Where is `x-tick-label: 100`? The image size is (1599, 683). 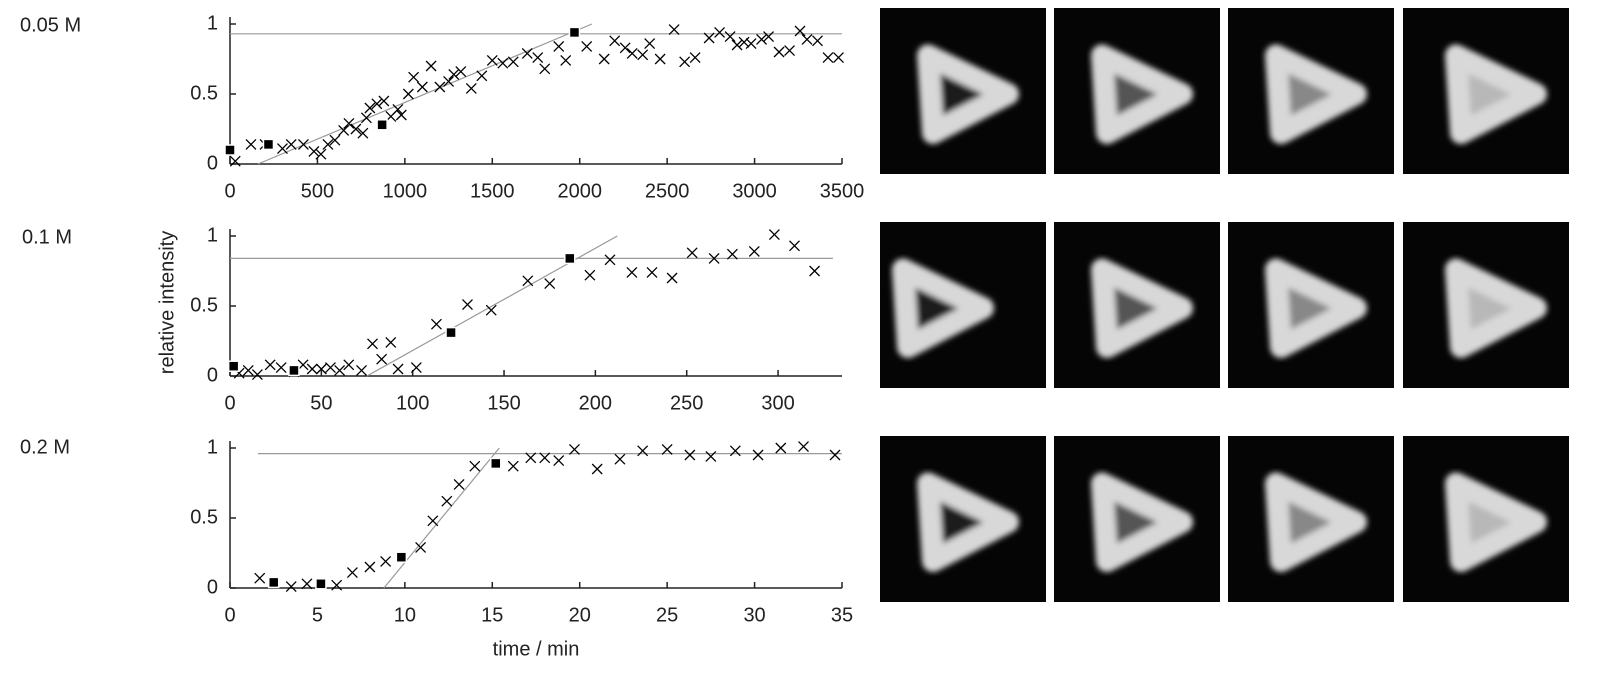 x-tick-label: 100 is located at coordinates (412, 403).